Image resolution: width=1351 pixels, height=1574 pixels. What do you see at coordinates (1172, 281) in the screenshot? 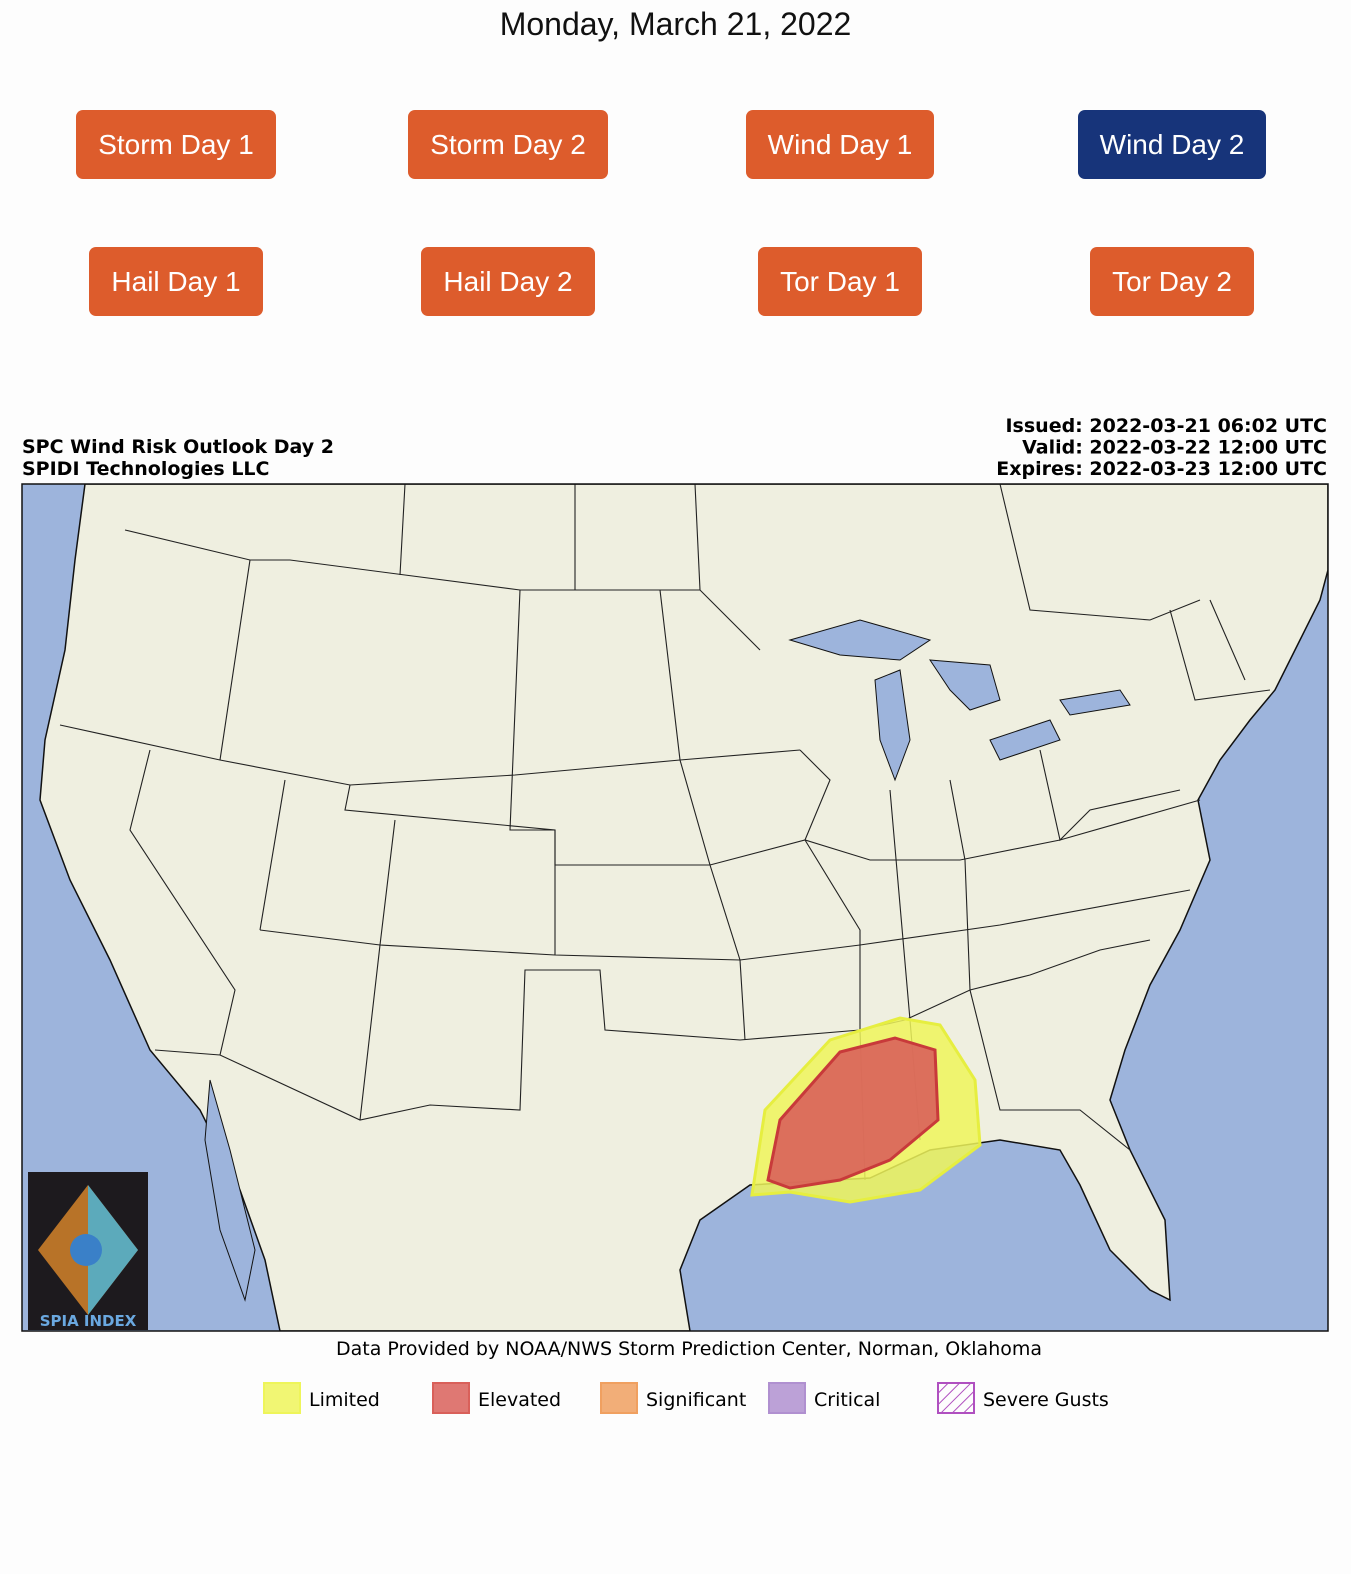
I see `nav-button: Tor Day 2` at bounding box center [1172, 281].